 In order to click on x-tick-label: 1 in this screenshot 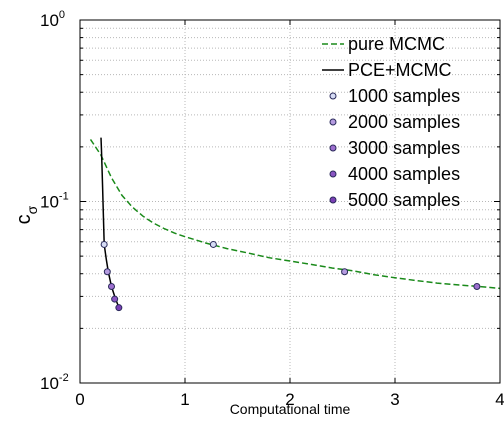, I will do `click(184, 399)`.